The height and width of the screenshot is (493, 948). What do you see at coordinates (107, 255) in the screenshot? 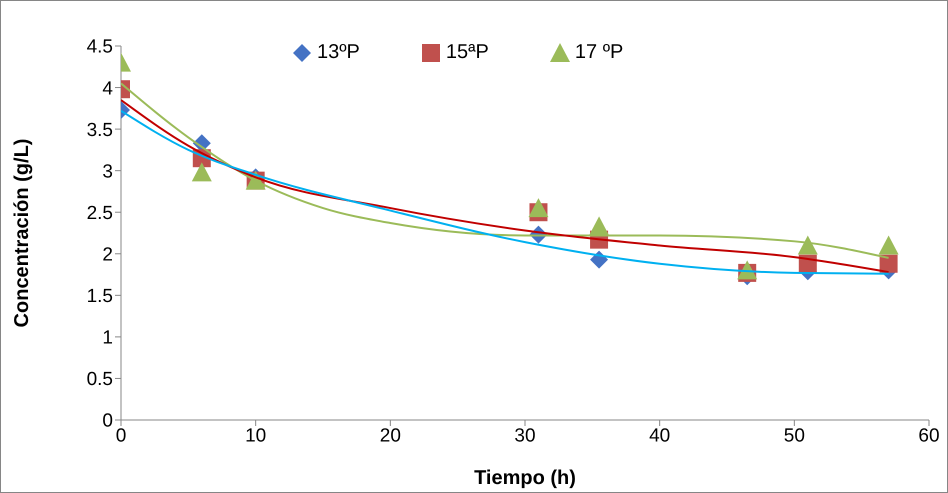
I see `y-tick-label: 2` at bounding box center [107, 255].